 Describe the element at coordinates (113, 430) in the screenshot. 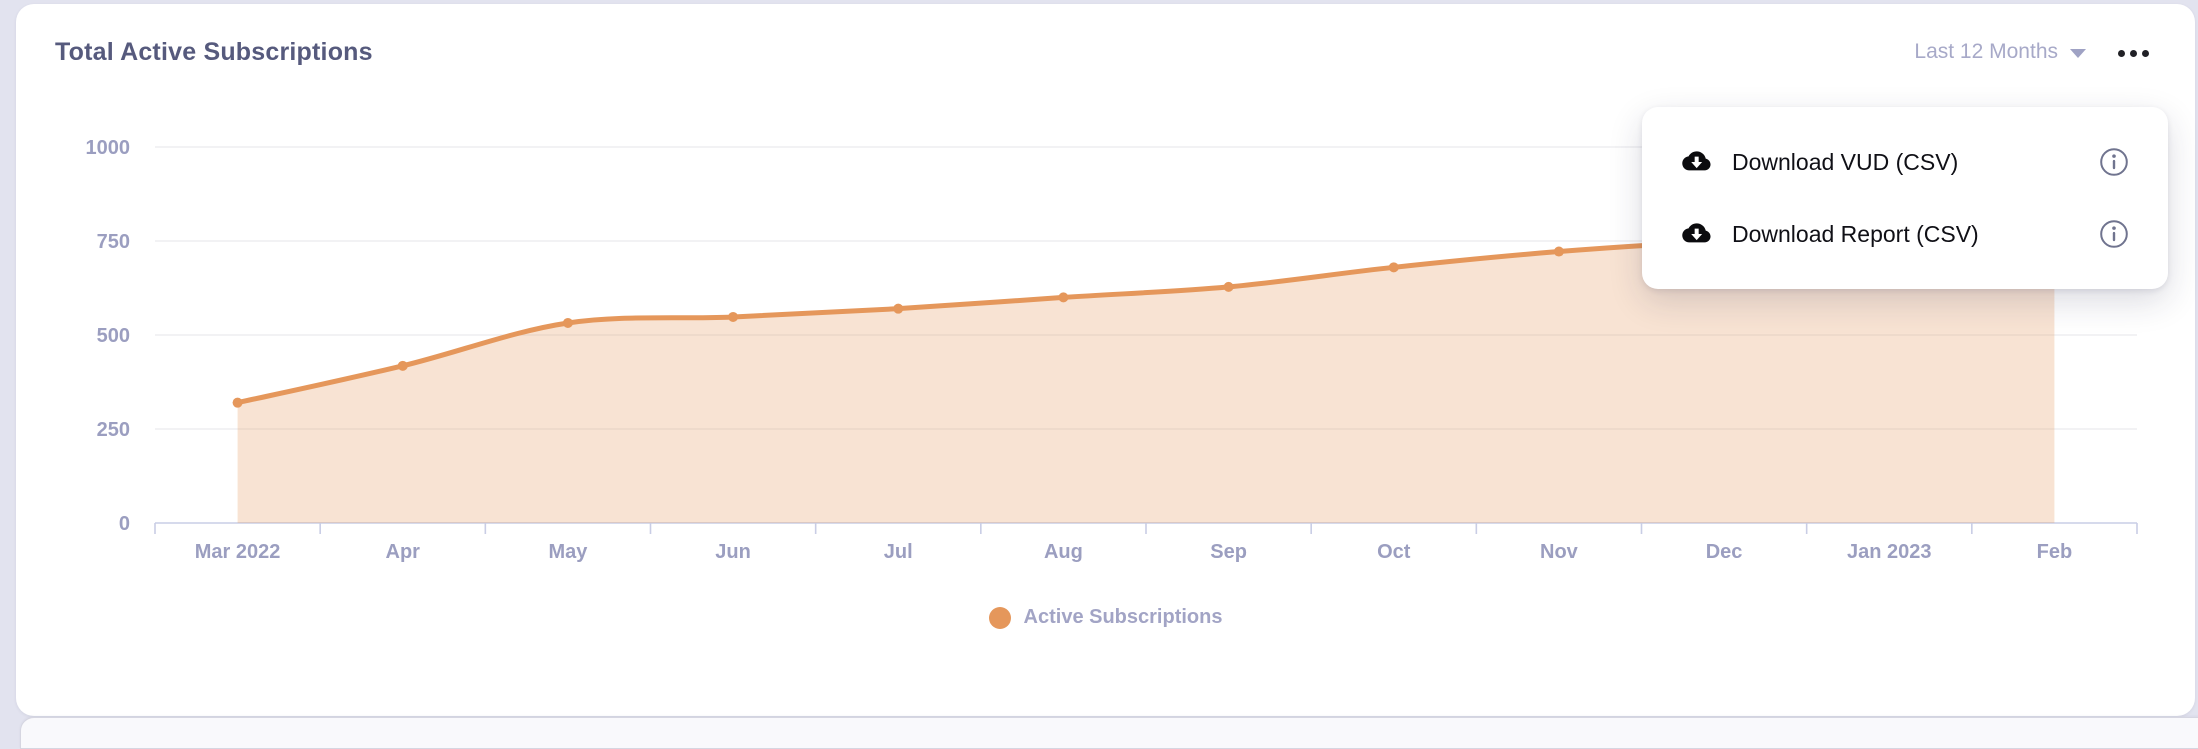

I see `y-axis-label: 250` at that location.